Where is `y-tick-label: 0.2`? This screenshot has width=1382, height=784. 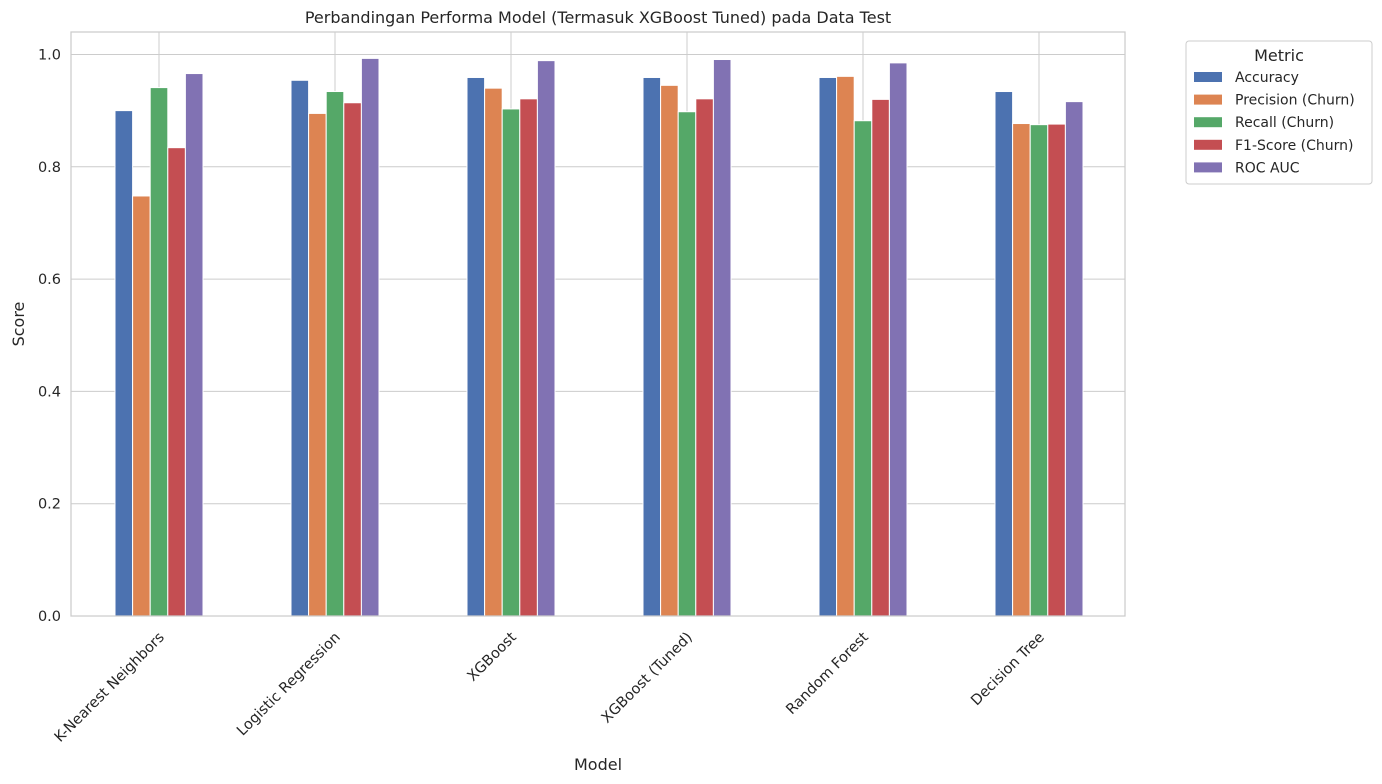
y-tick-label: 0.2 is located at coordinates (49, 505).